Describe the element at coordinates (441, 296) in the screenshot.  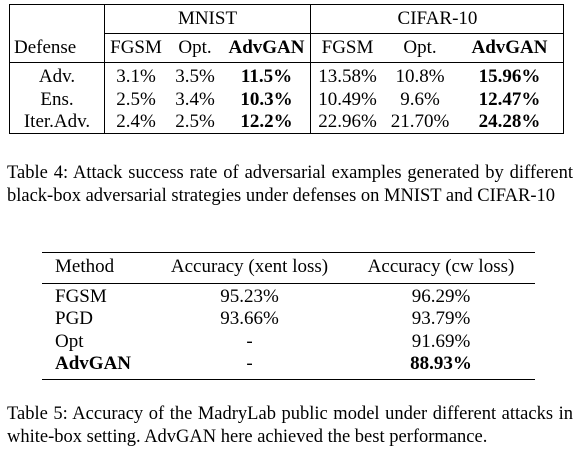
I see `table-cell: 96.29%` at that location.